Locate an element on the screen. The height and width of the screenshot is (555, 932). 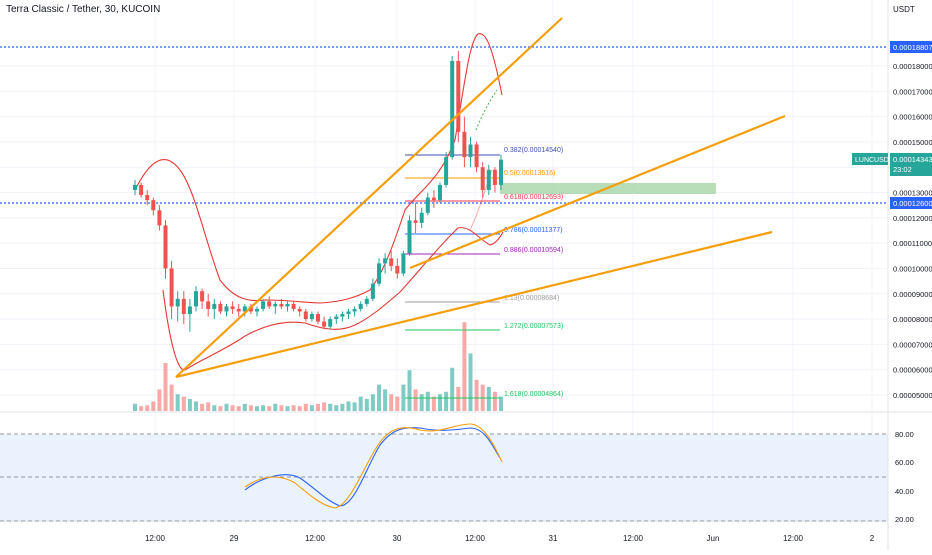
price-tick-label: 0.00008000 is located at coordinates (912, 319).